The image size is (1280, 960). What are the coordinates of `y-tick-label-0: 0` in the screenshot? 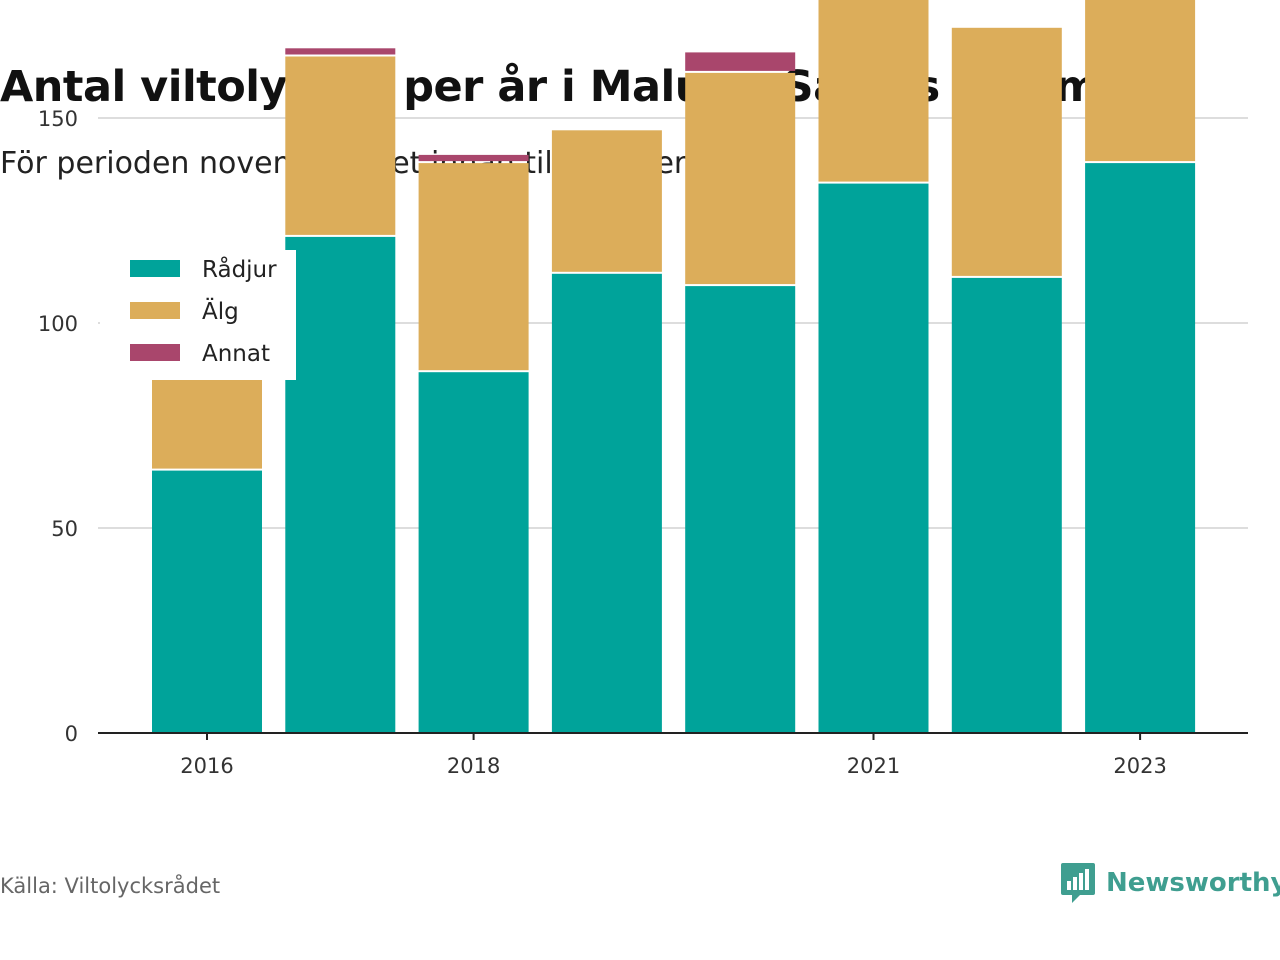 It's located at (71, 734).